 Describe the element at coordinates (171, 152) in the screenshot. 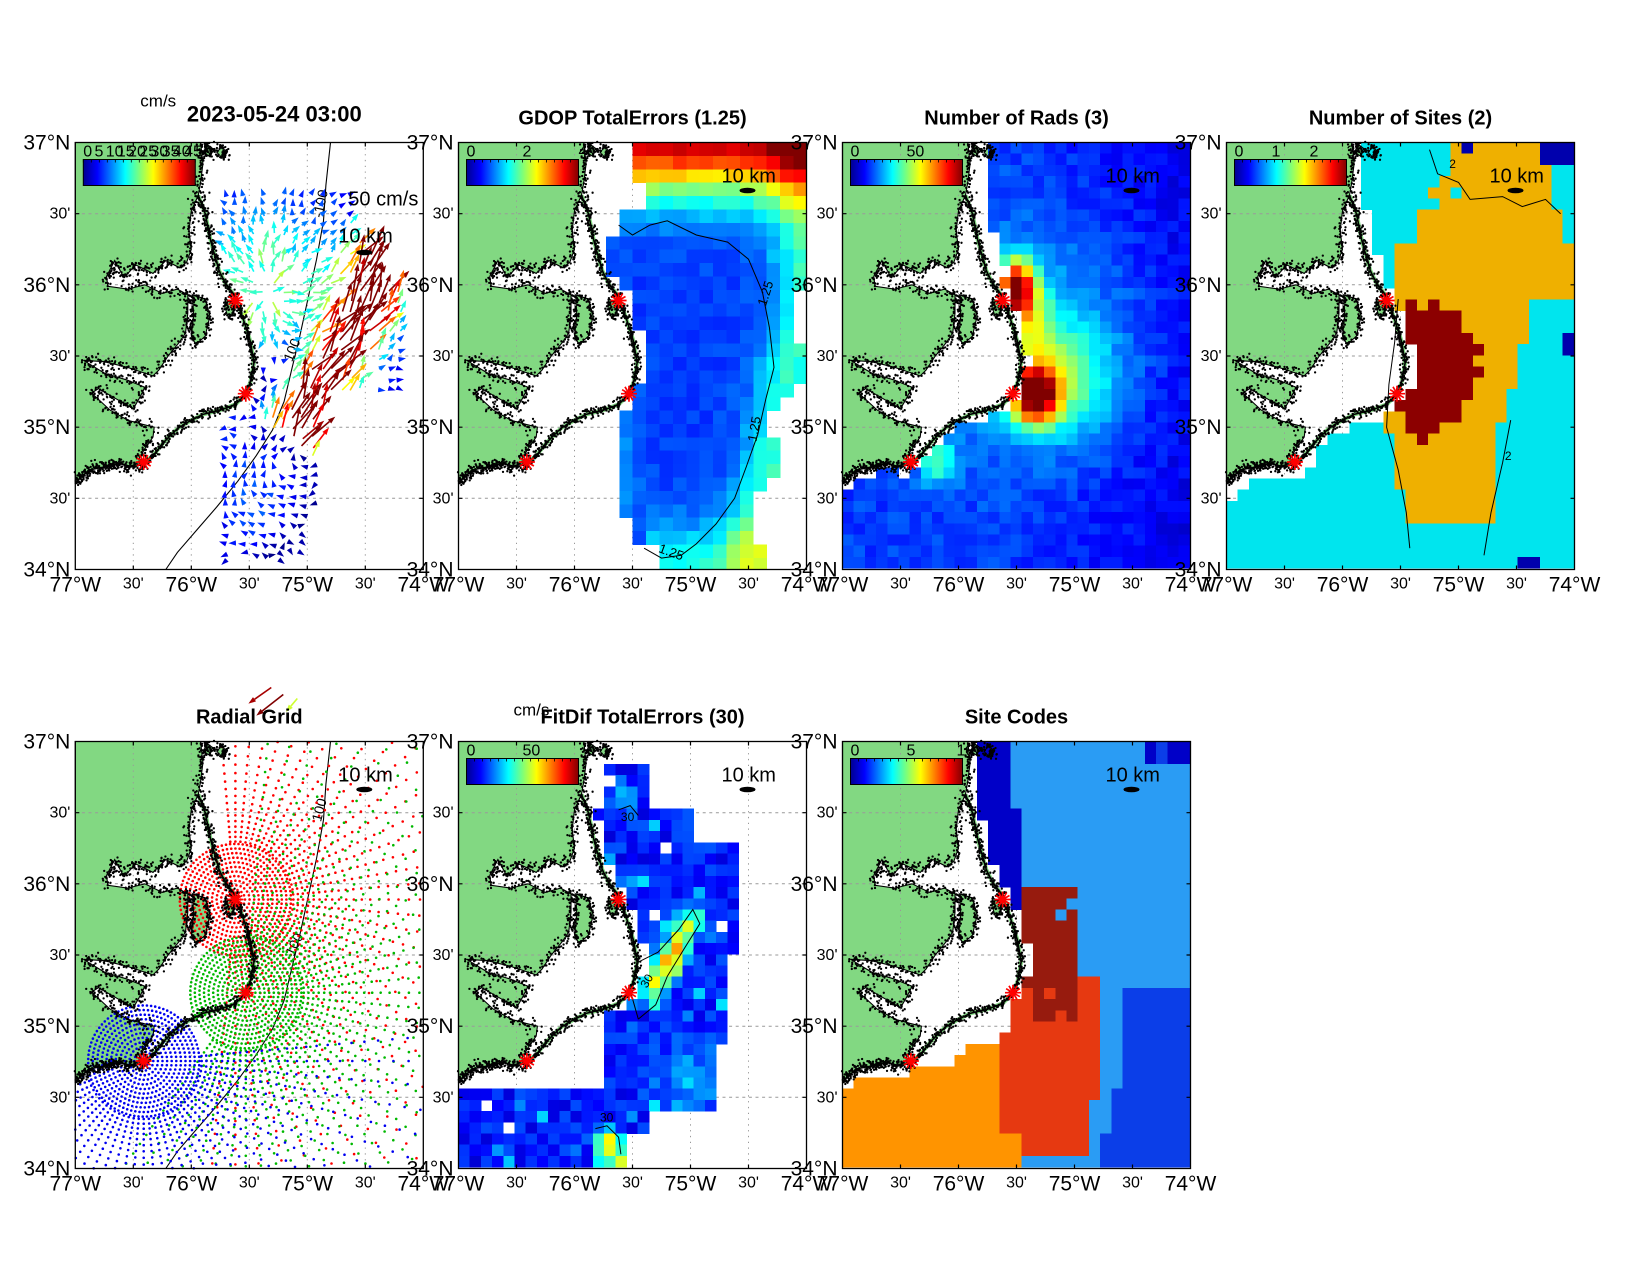

I see `svg-text: 35` at that location.